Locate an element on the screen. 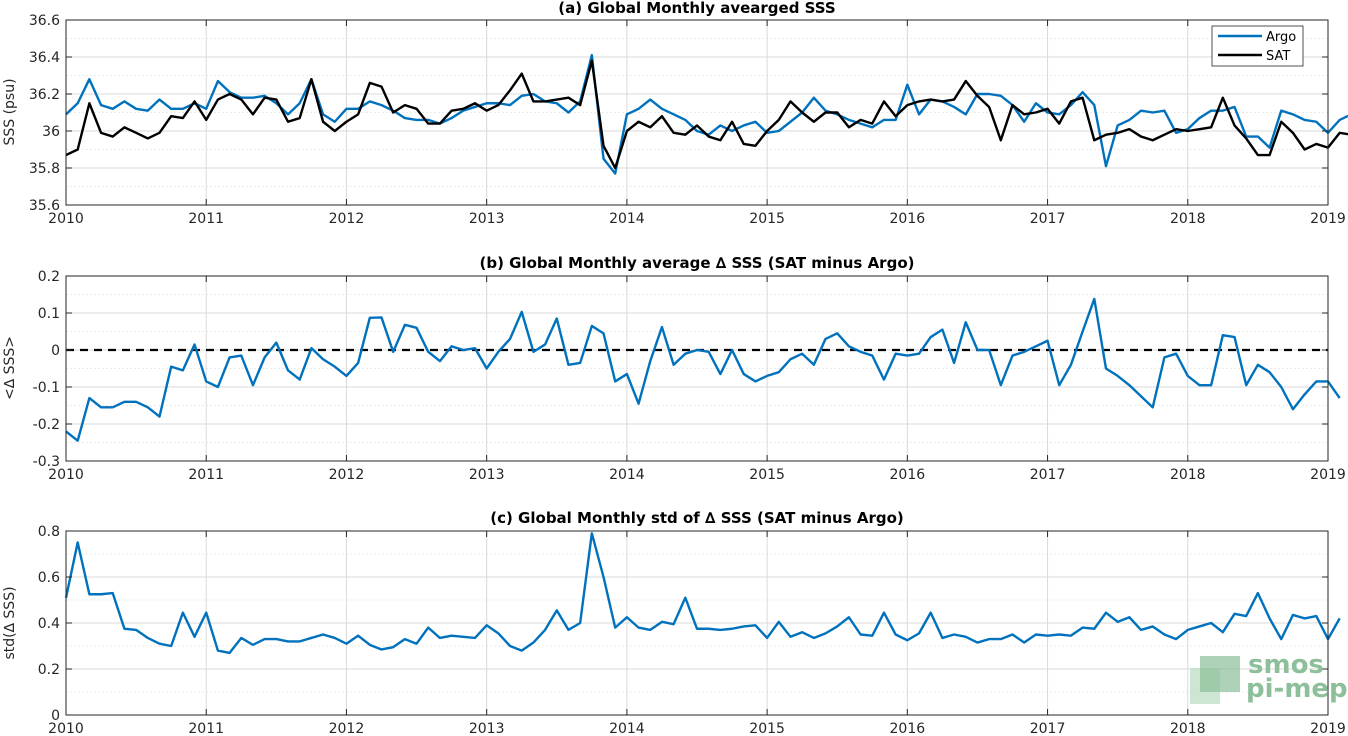 This screenshot has width=1348, height=736. y-tick-label: 36 is located at coordinates (51, 132).